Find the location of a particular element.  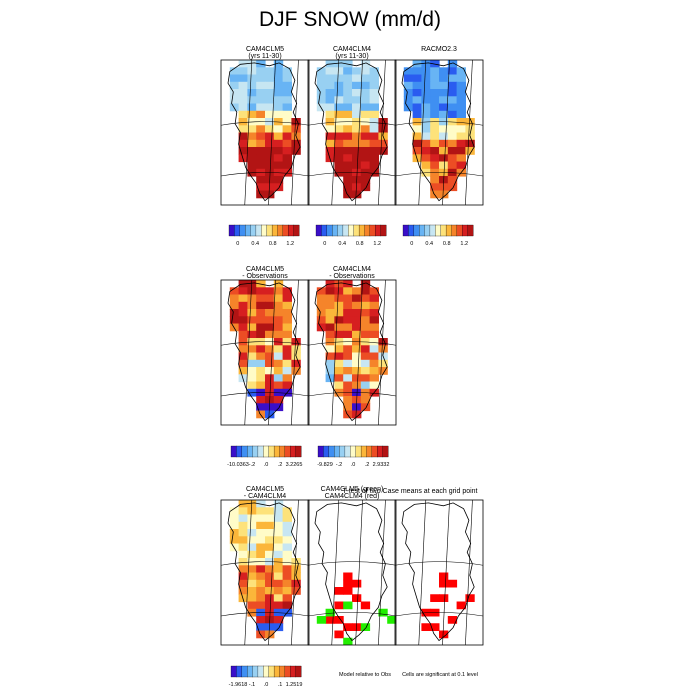

colorbar-1: 0 0.4 0.8 1.2 is located at coordinates (264, 235).